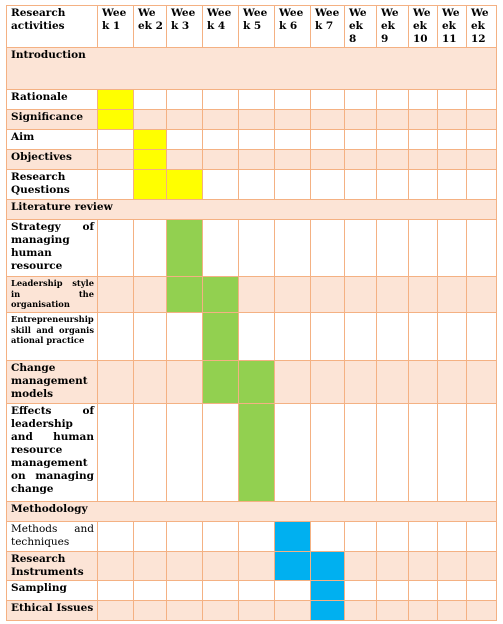 This screenshot has height=624, width=503. I want to click on week-header: We ek 2, so click(150, 26).